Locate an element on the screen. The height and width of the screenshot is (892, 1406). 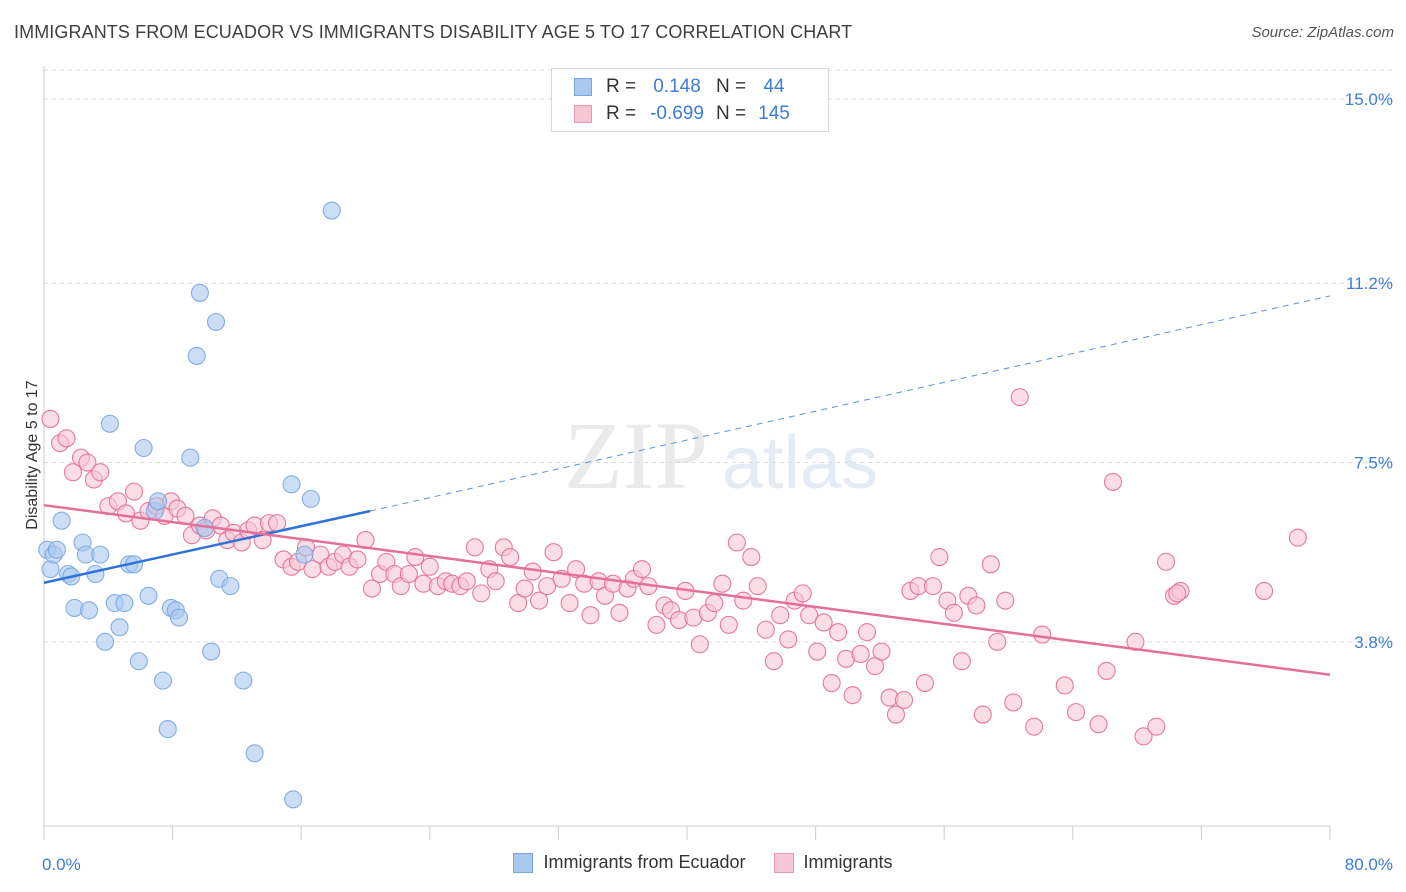
legend-row-immigrants: R = -0.699 N = 145 is located at coordinates (684, 114).